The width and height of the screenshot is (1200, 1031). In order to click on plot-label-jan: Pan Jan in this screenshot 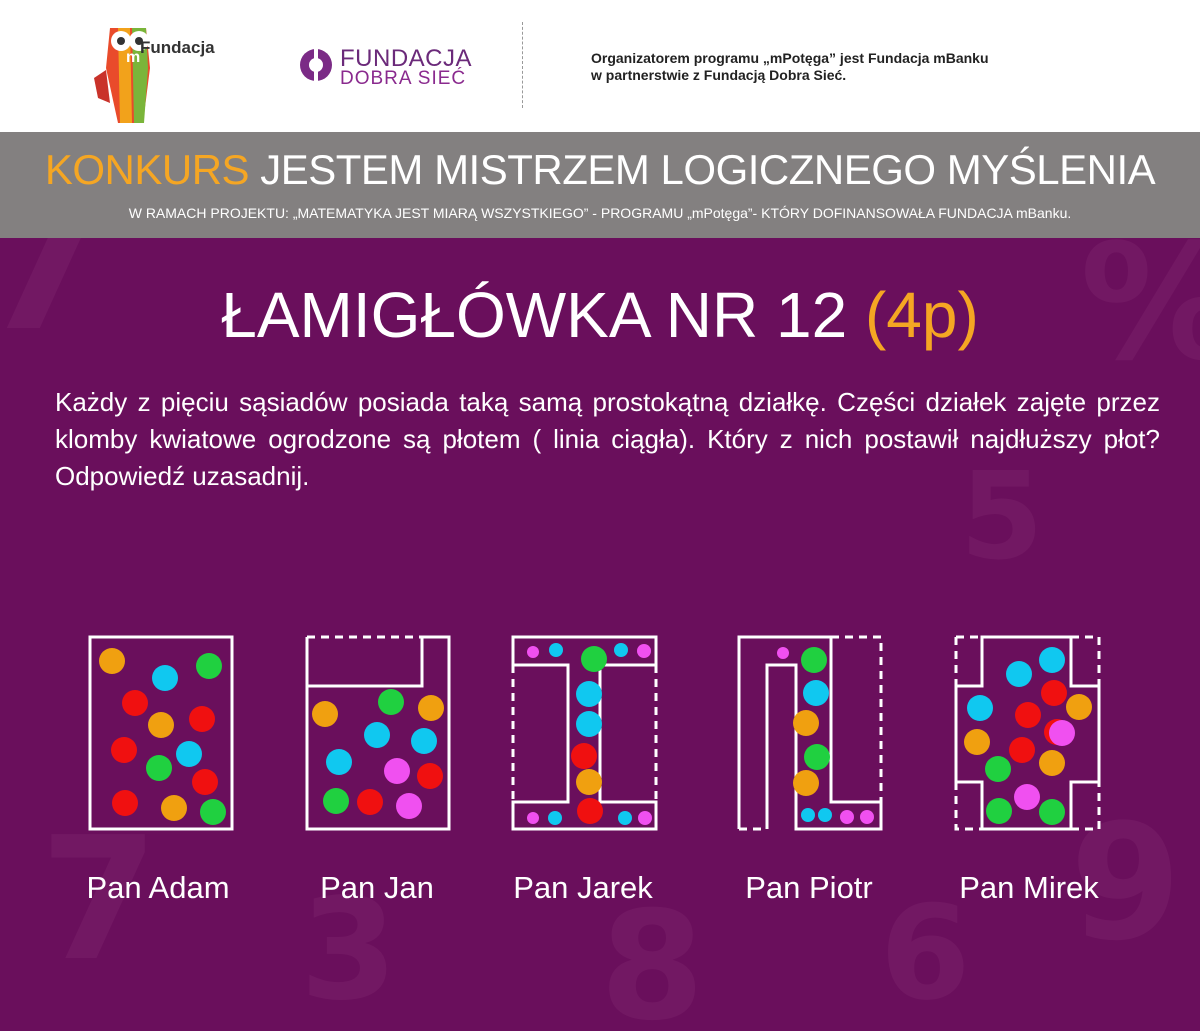, I will do `click(377, 887)`.